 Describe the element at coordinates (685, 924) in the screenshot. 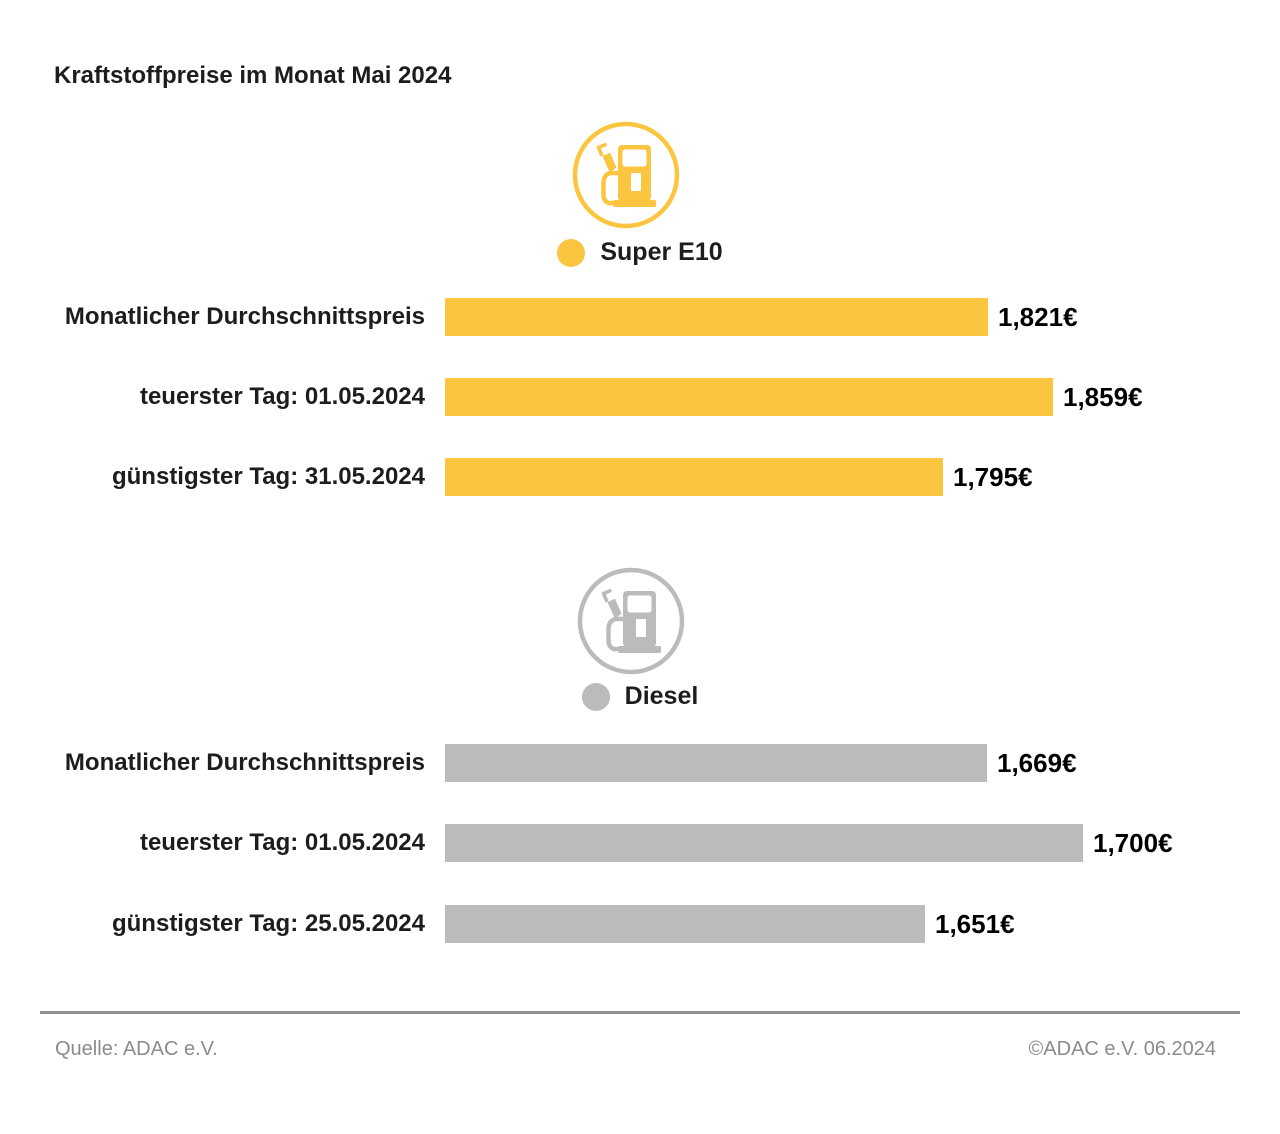

I see `bar-diesel-min` at that location.